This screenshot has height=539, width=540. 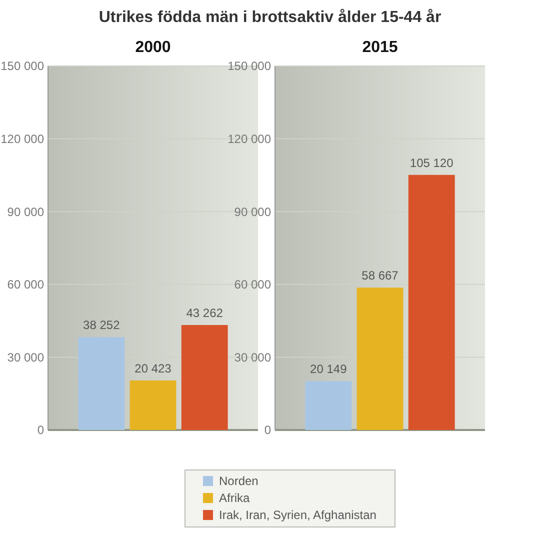 What do you see at coordinates (270, 17) in the screenshot?
I see `chart-title: Utrikes födda män i brottsaktiv ålder 15-44 år` at bounding box center [270, 17].